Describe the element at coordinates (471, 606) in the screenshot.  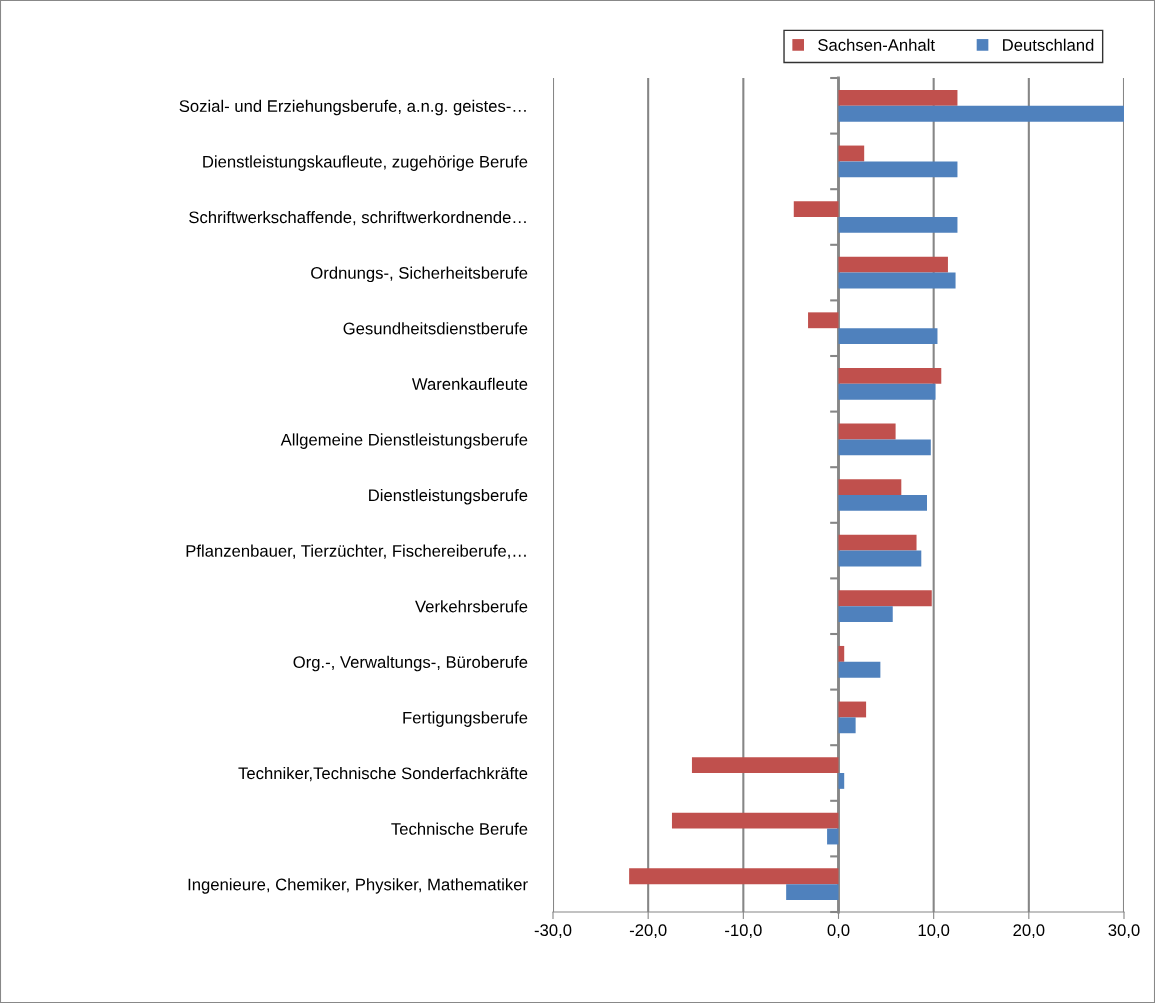
I see `y-tick-label: Verkehrsberufe` at that location.